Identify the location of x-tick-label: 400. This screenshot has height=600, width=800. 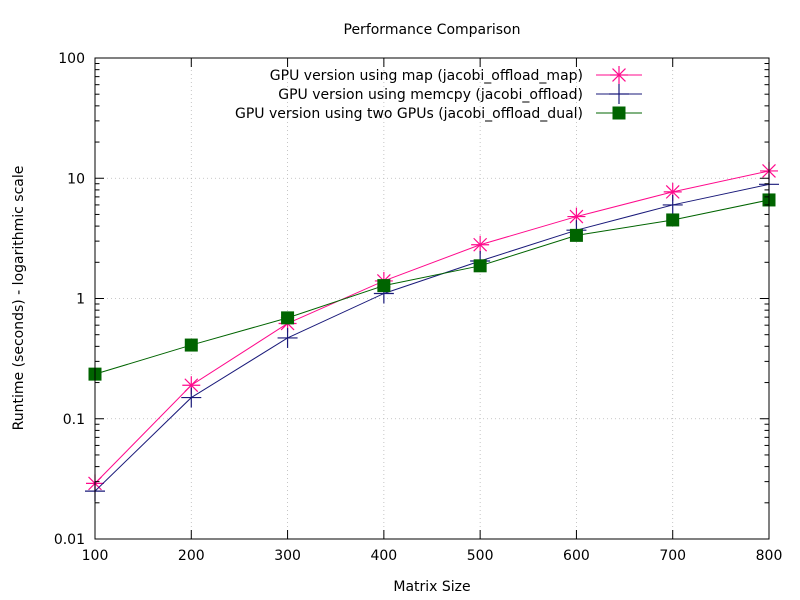
(383, 556).